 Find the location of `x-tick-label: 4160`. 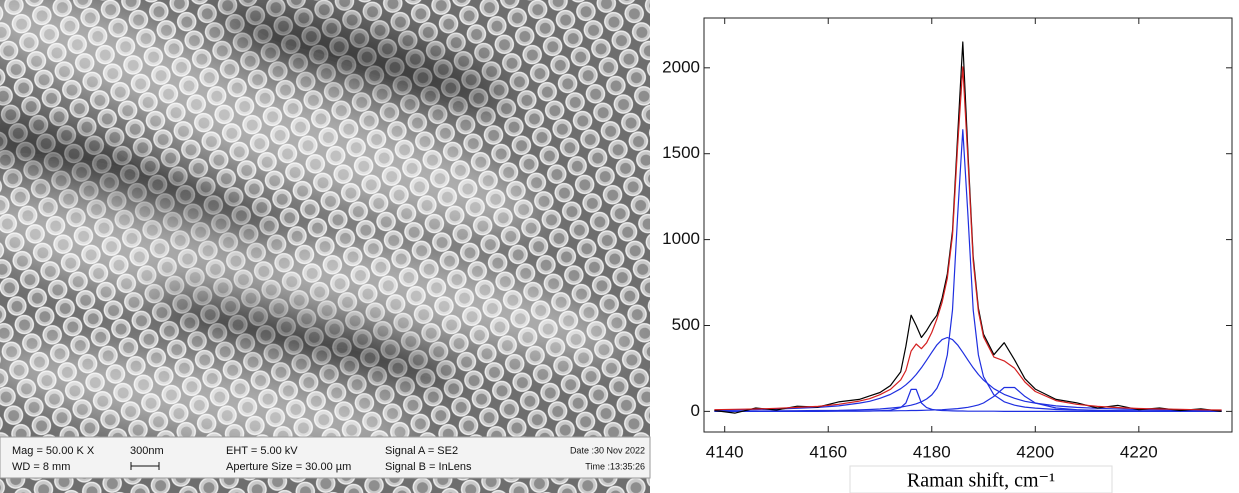

x-tick-label: 4160 is located at coordinates (828, 451).